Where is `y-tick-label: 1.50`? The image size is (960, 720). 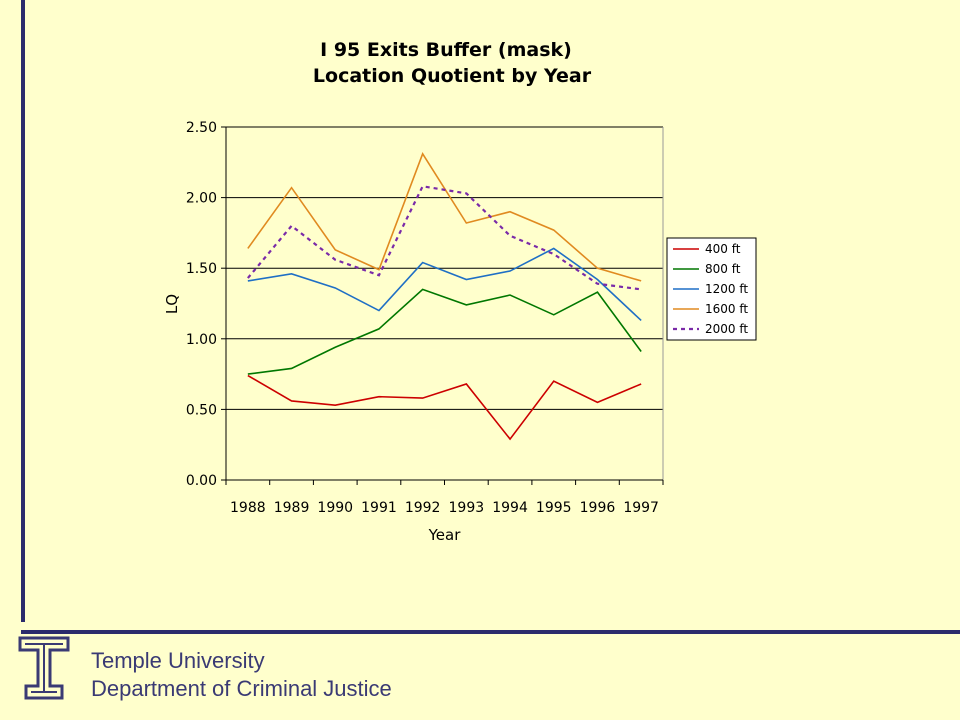
y-tick-label: 1.50 is located at coordinates (201, 269).